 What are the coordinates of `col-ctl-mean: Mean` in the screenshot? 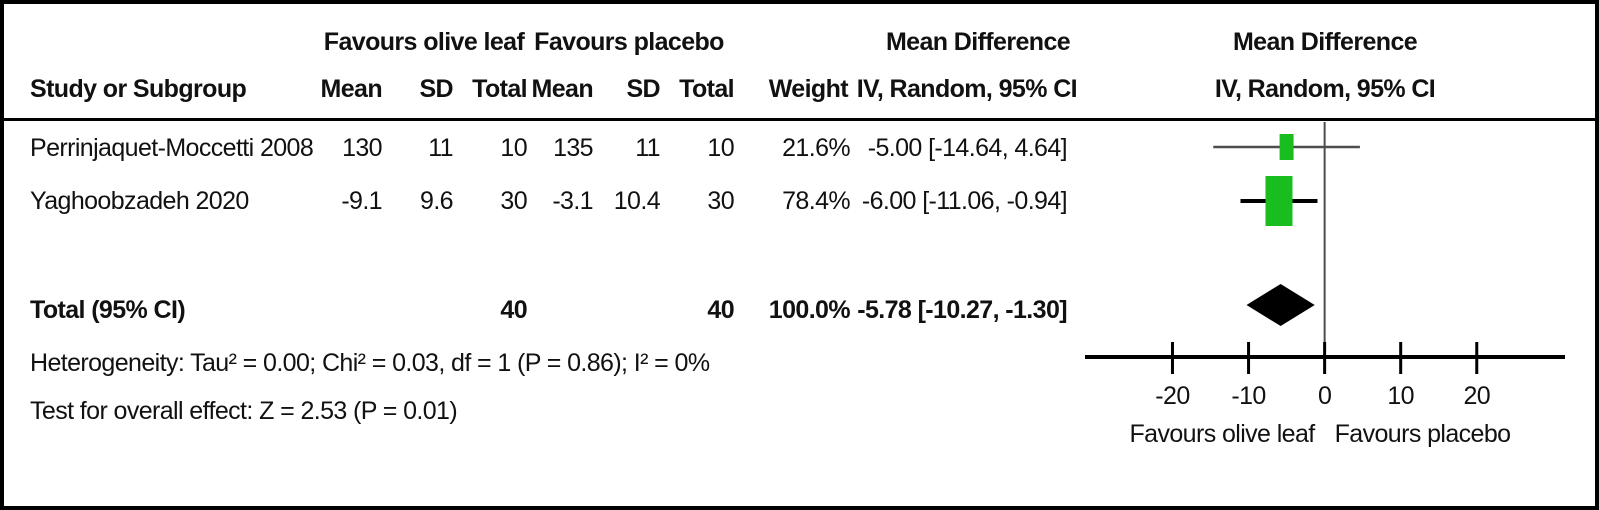 It's located at (562, 89).